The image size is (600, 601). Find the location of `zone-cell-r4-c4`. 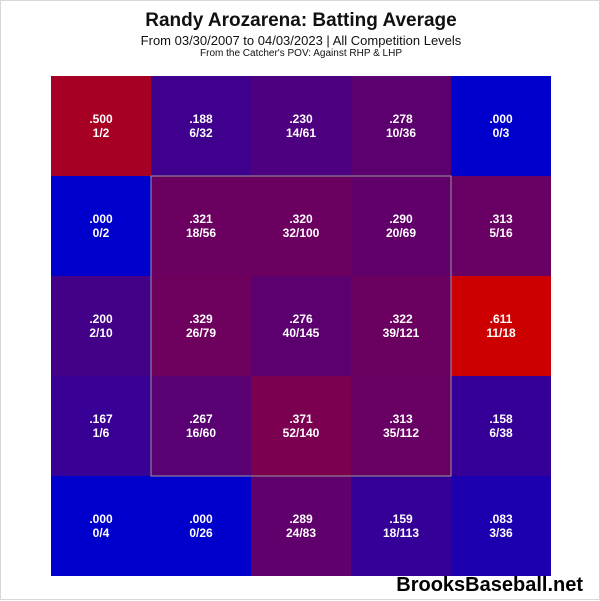

zone-cell-r4-c4 is located at coordinates (501, 526).